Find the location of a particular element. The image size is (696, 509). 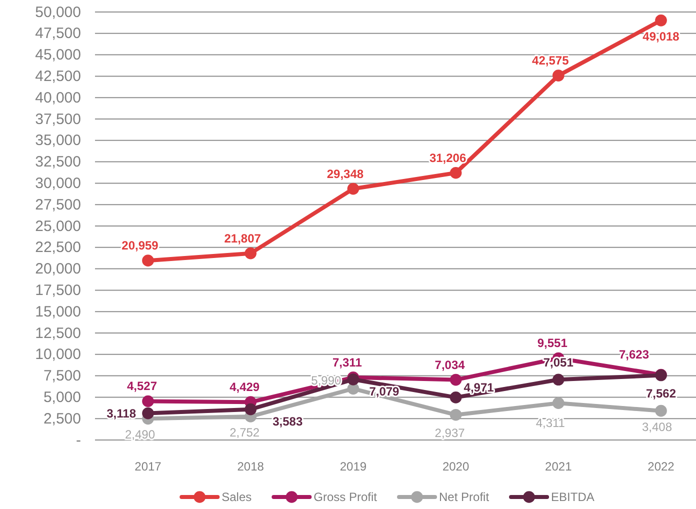

y-tick-label: 35,000 is located at coordinates (58, 141).